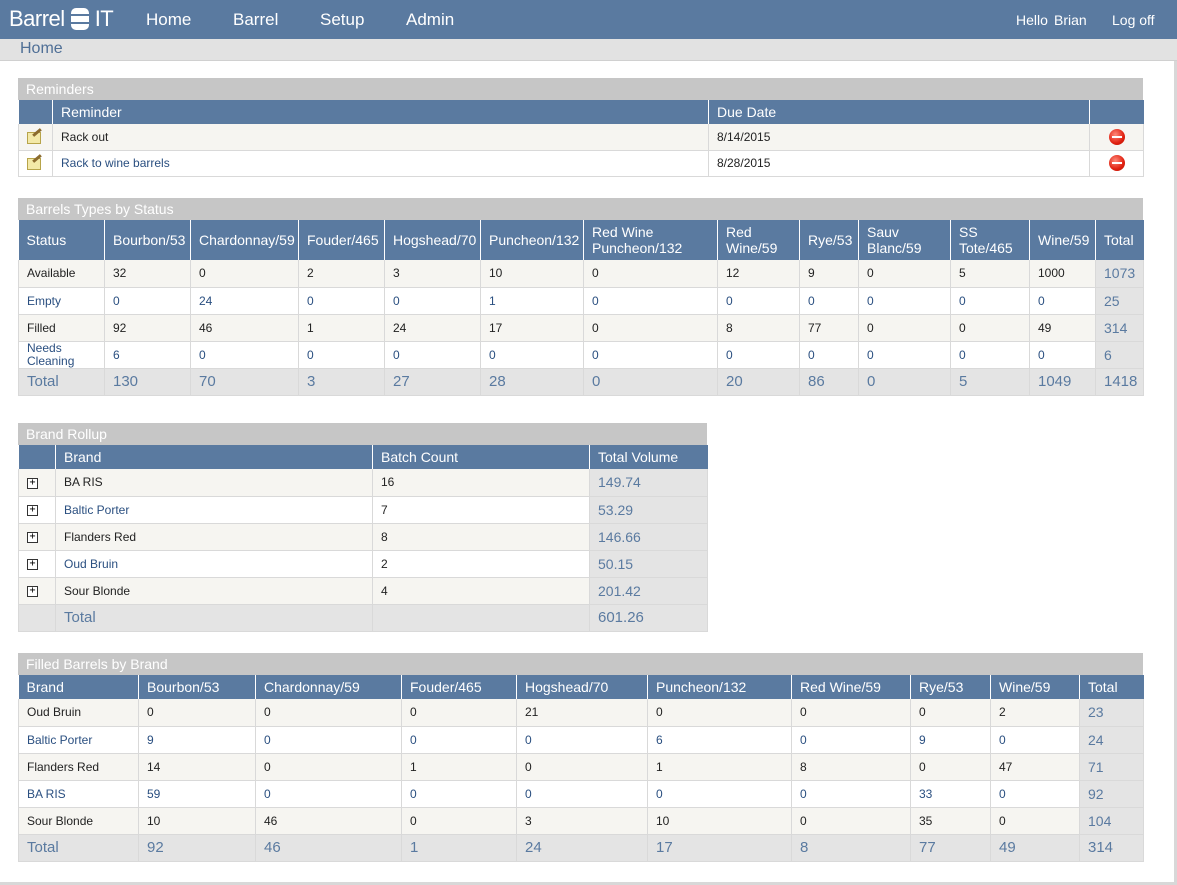  I want to click on header-col: Brand, so click(78, 687).